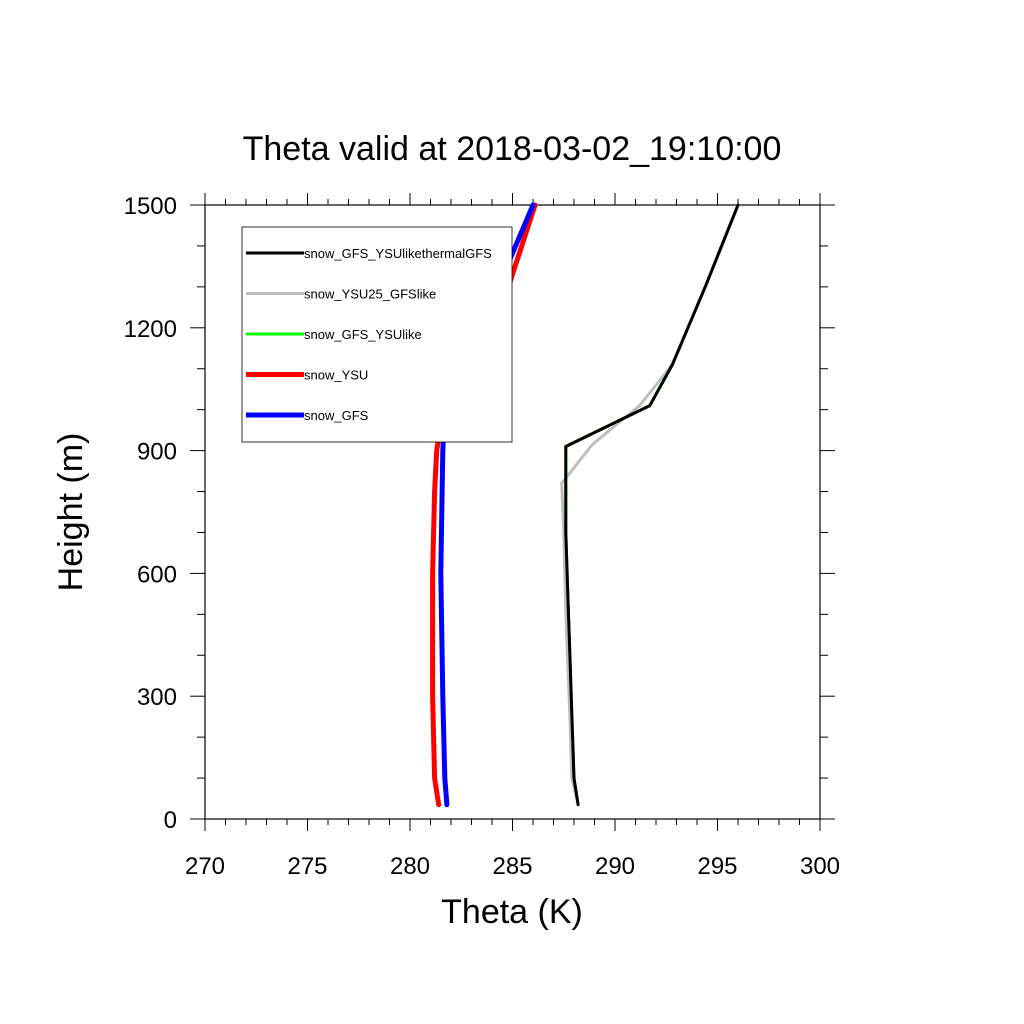 This screenshot has height=1024, width=1024. I want to click on y-tick-label: 600, so click(157, 574).